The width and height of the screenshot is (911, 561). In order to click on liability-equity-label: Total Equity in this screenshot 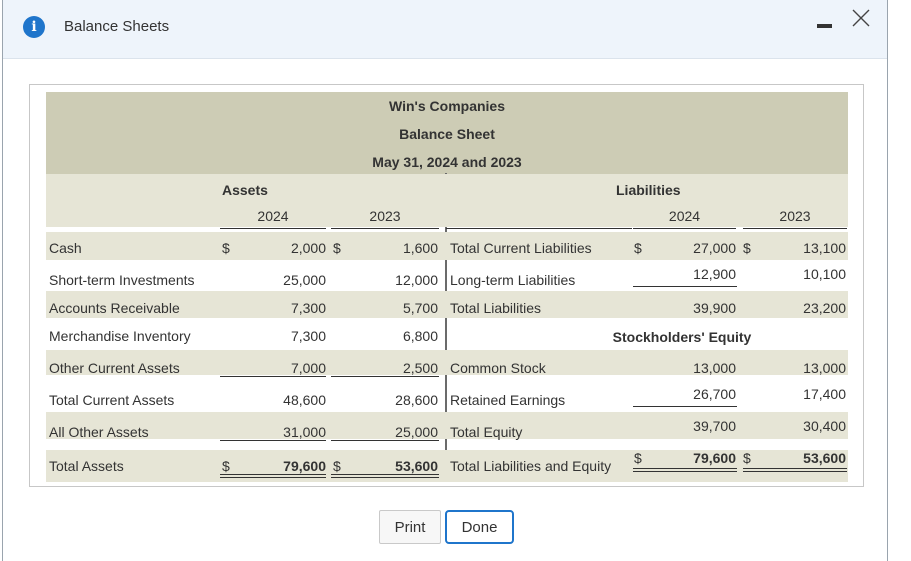, I will do `click(486, 432)`.